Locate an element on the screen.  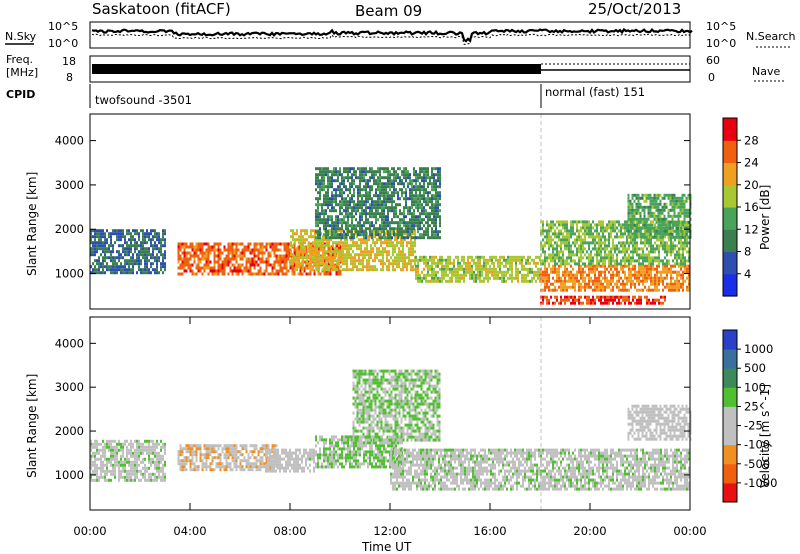
nave-tick-bottom: 0 is located at coordinates (711, 77).